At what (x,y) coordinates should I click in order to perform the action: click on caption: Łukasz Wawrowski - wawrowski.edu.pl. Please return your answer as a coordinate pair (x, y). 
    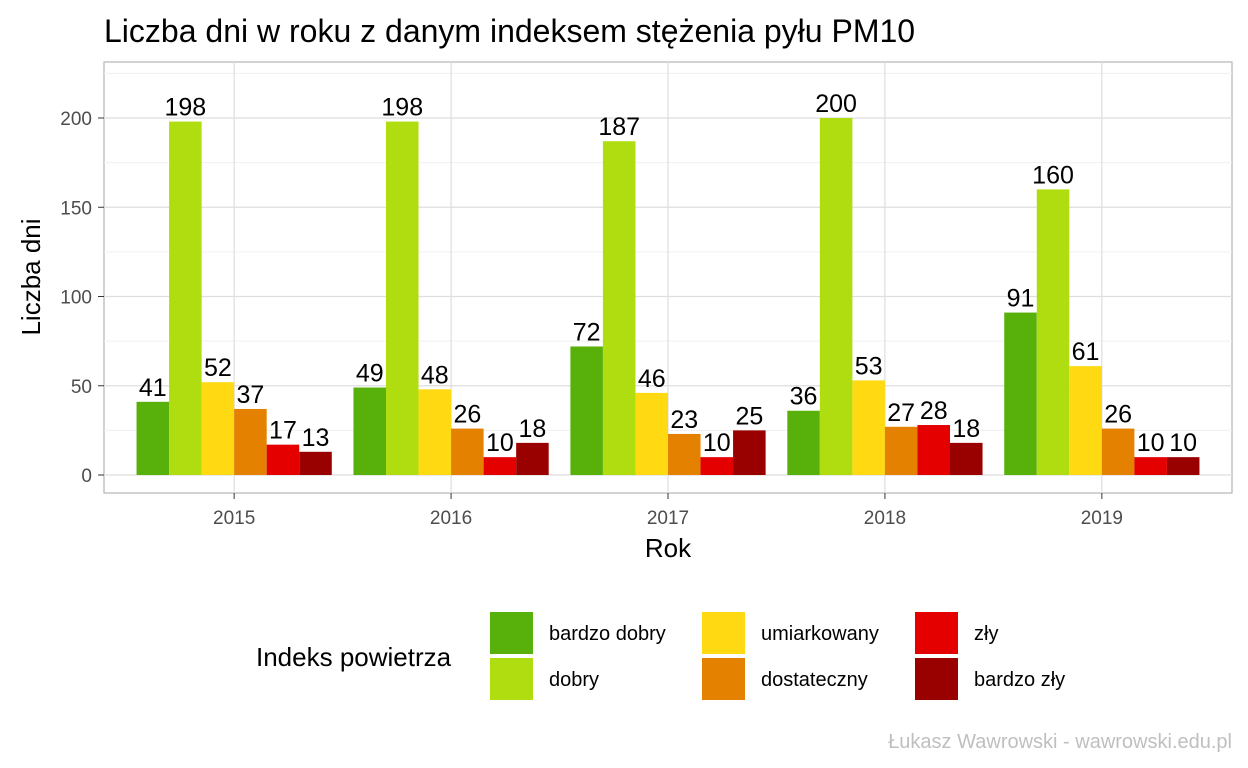
    Looking at the image, I should click on (1060, 742).